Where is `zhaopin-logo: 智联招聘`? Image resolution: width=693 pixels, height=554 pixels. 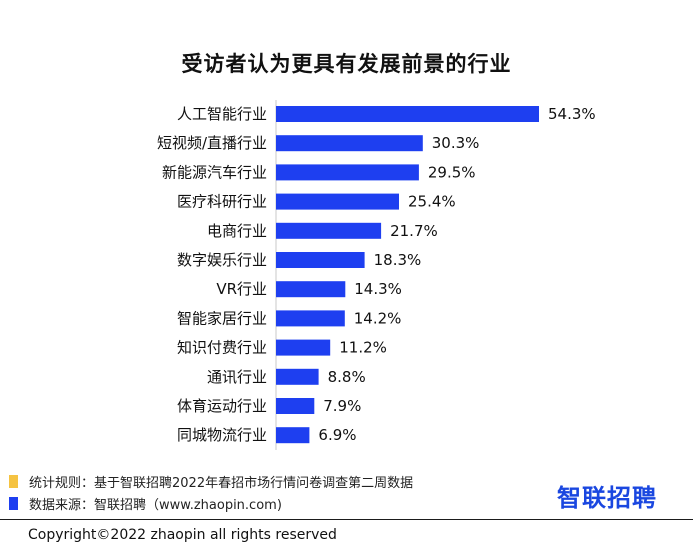
zhaopin-logo: 智联招聘 is located at coordinates (607, 498).